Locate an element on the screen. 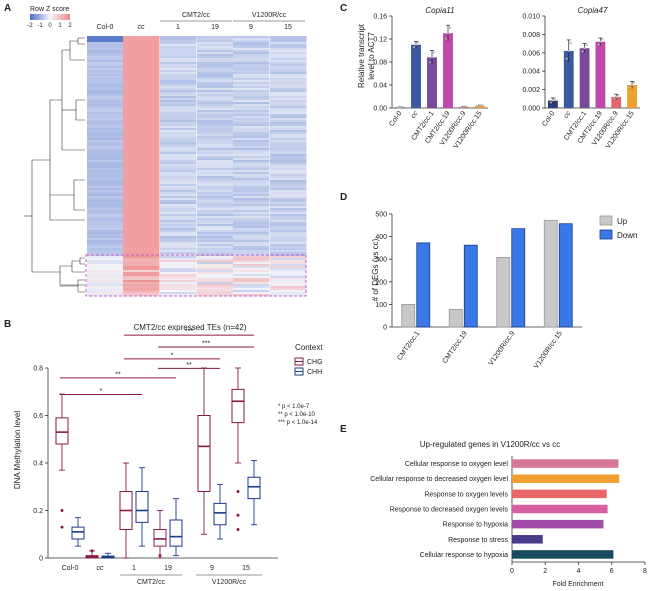  significance-label: *** is located at coordinates (206, 344).